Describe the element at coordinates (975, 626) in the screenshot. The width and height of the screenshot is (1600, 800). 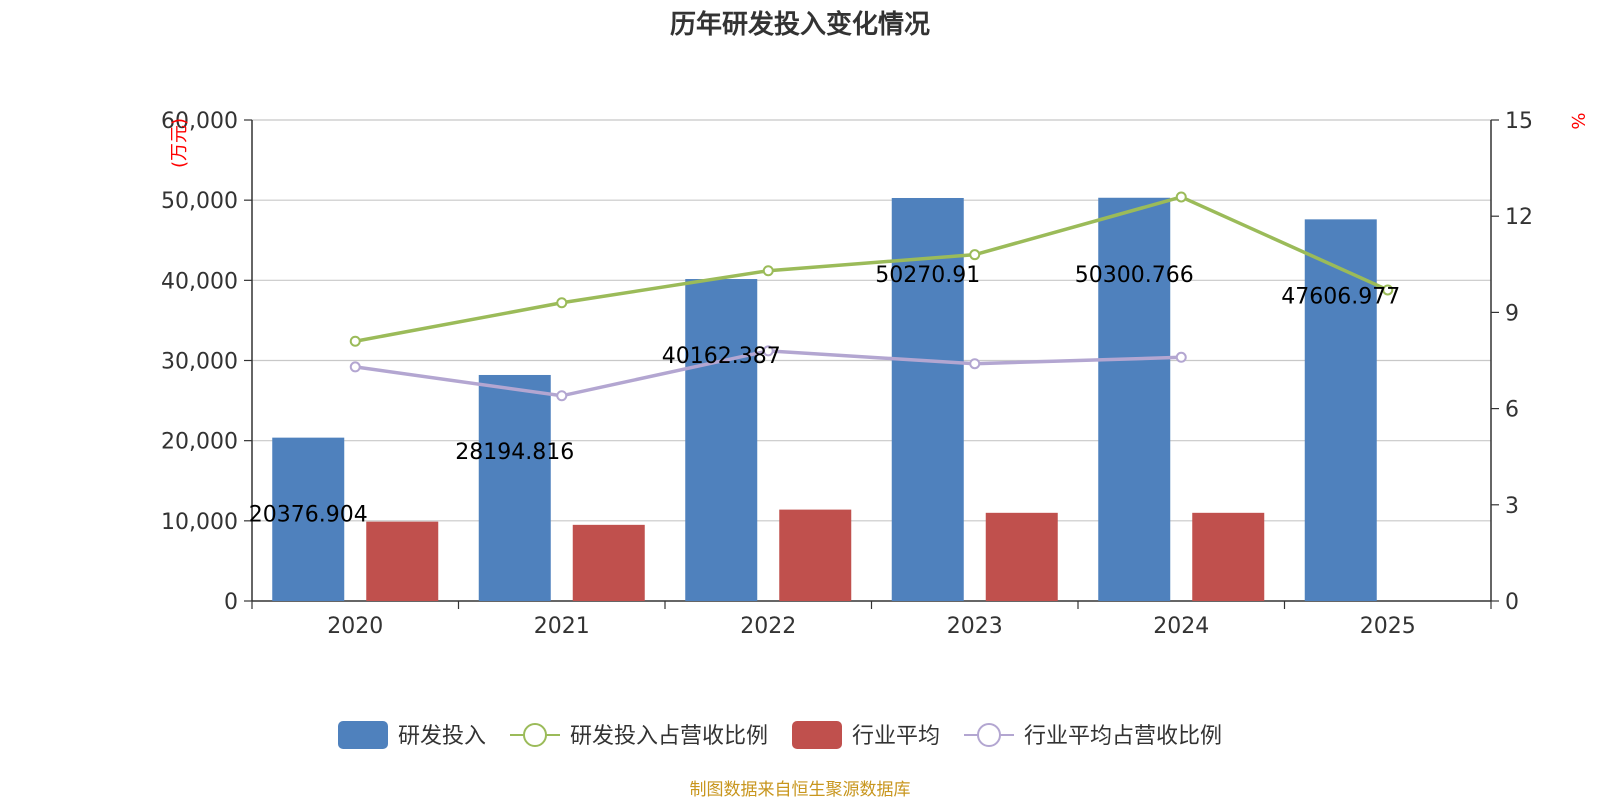
I see `x-tick-label: 2023` at that location.